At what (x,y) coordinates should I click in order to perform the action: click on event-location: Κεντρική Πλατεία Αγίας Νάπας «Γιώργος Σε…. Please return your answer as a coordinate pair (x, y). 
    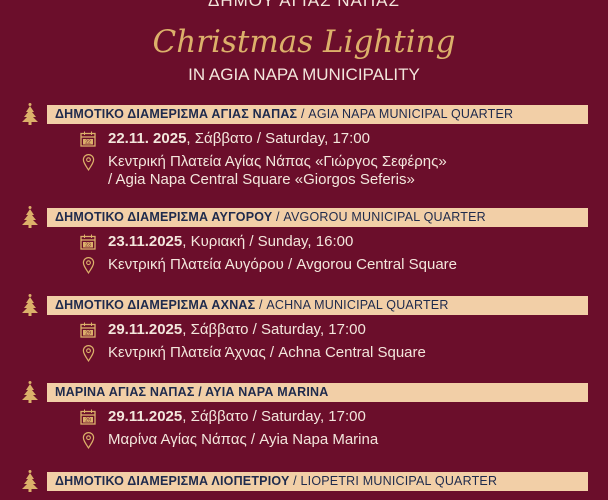
    Looking at the image, I should click on (277, 161).